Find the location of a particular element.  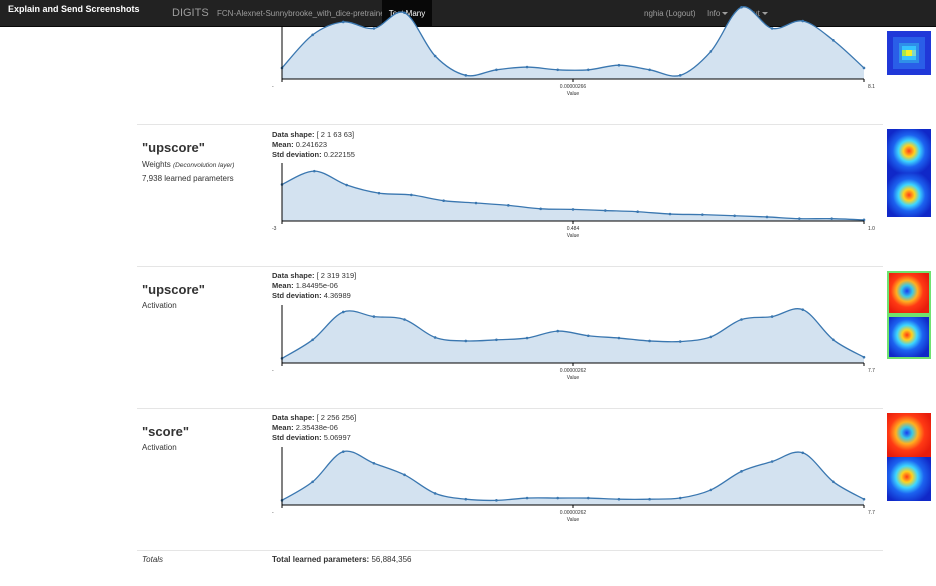

x-tick-label-mid: 0.00000266 is located at coordinates (573, 87).